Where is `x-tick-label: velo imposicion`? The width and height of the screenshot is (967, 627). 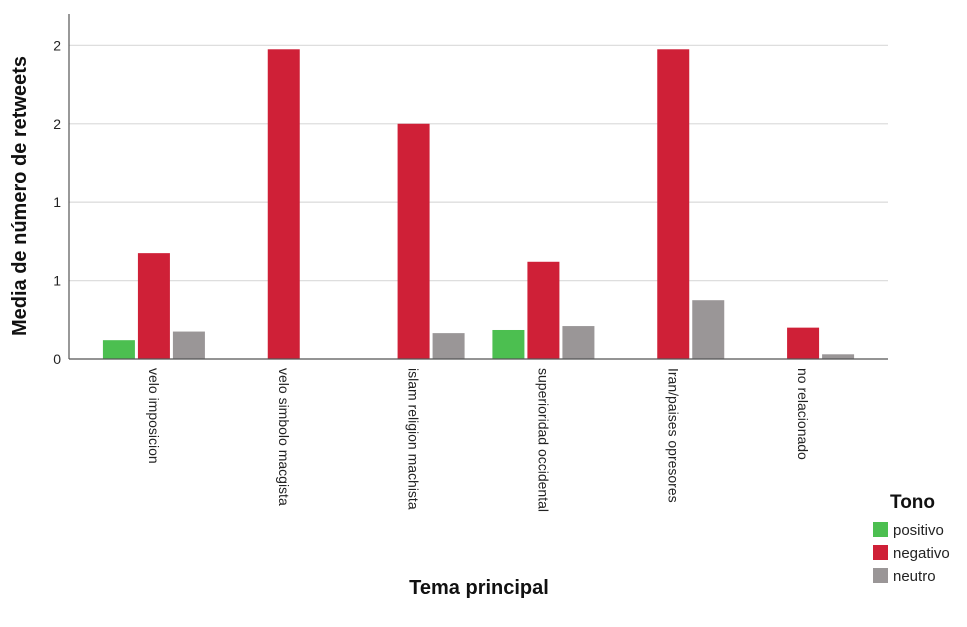 x-tick-label: velo imposicion is located at coordinates (154, 416).